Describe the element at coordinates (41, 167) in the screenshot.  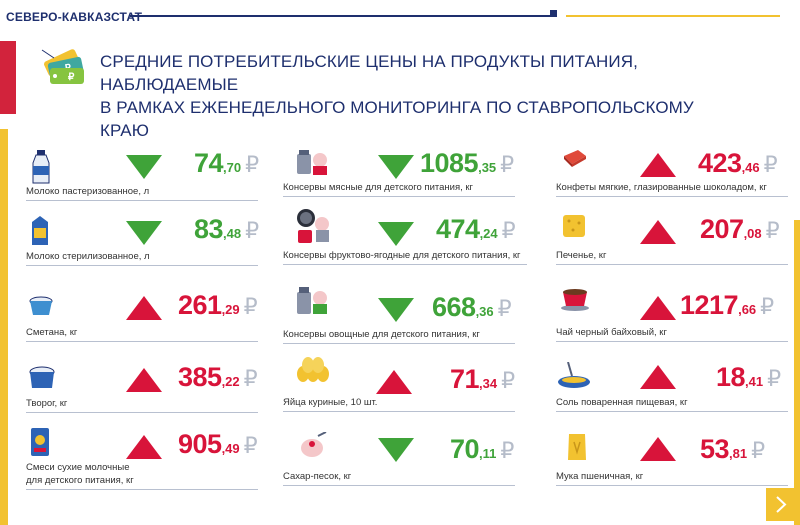
I see `milk-bottle-icon` at that location.